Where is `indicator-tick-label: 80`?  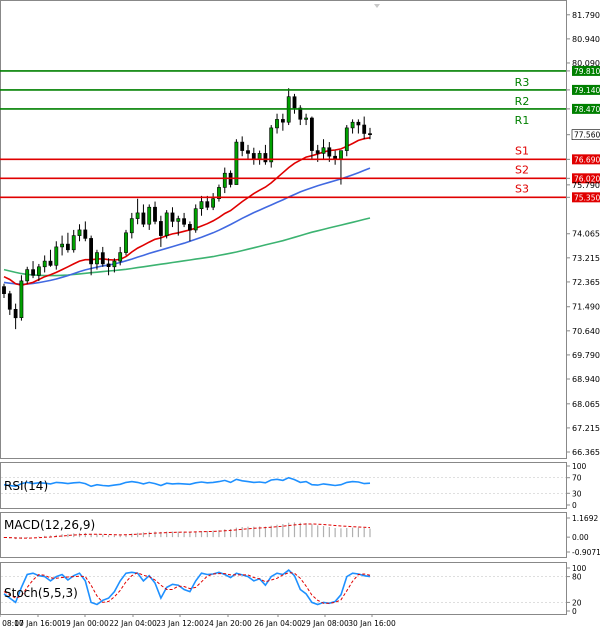
indicator-tick-label: 80 is located at coordinates (577, 577).